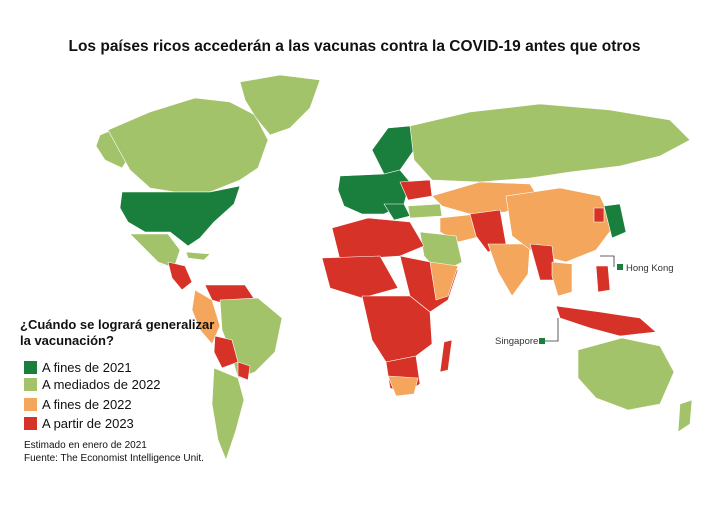 The image size is (709, 530). I want to click on region-north-korea, so click(599, 215).